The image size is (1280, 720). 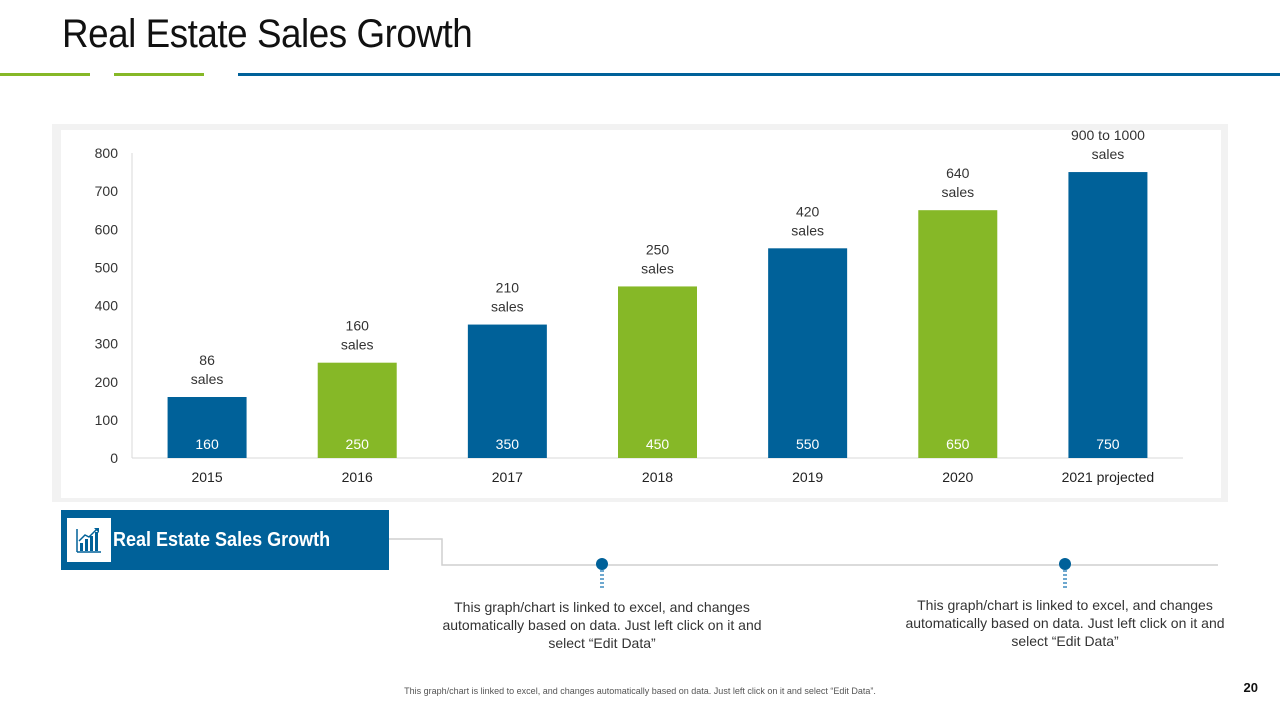 What do you see at coordinates (658, 249) in the screenshot?
I see `bar-annotation: 250` at bounding box center [658, 249].